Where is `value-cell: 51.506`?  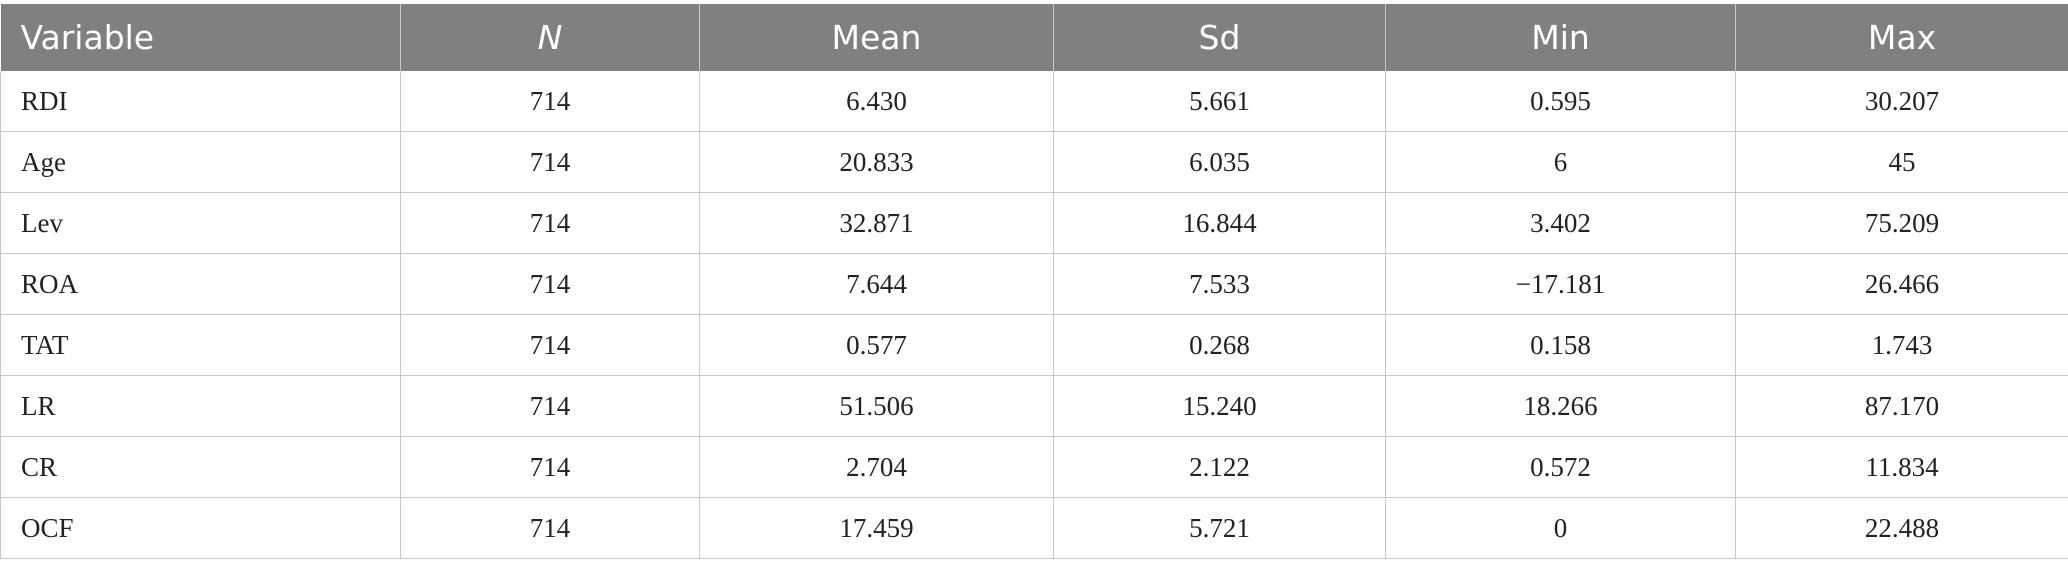 value-cell: 51.506 is located at coordinates (876, 406).